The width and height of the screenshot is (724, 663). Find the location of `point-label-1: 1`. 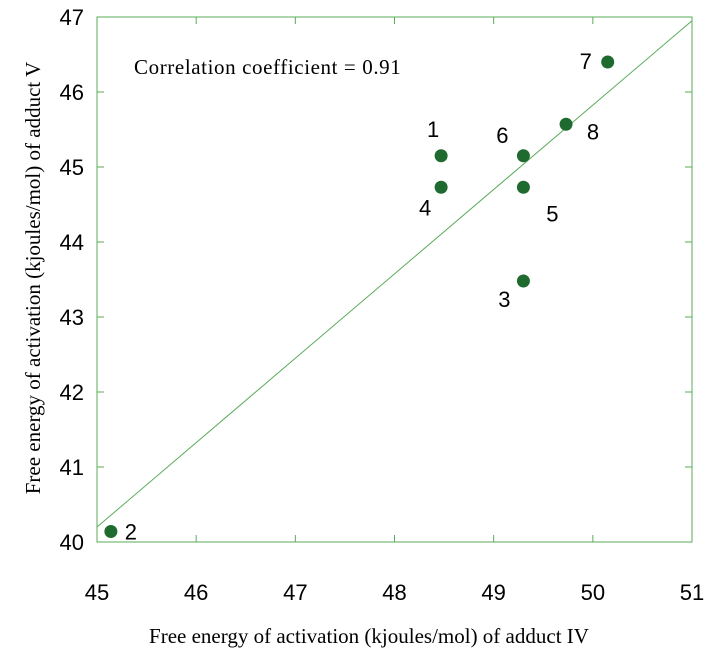

point-label-1: 1 is located at coordinates (433, 129).